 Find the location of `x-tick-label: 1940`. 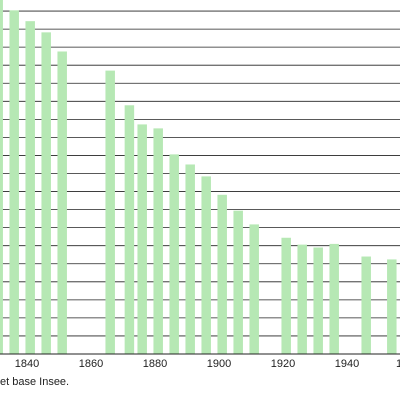

x-tick-label: 1940 is located at coordinates (347, 364).